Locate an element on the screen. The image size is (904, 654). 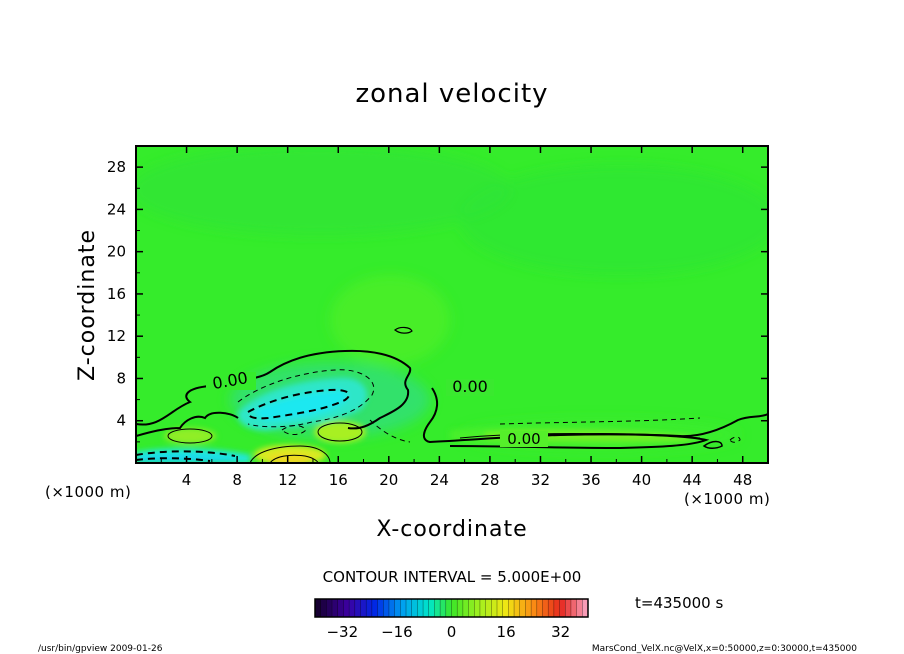
x-tick-label: 12 is located at coordinates (287, 480).